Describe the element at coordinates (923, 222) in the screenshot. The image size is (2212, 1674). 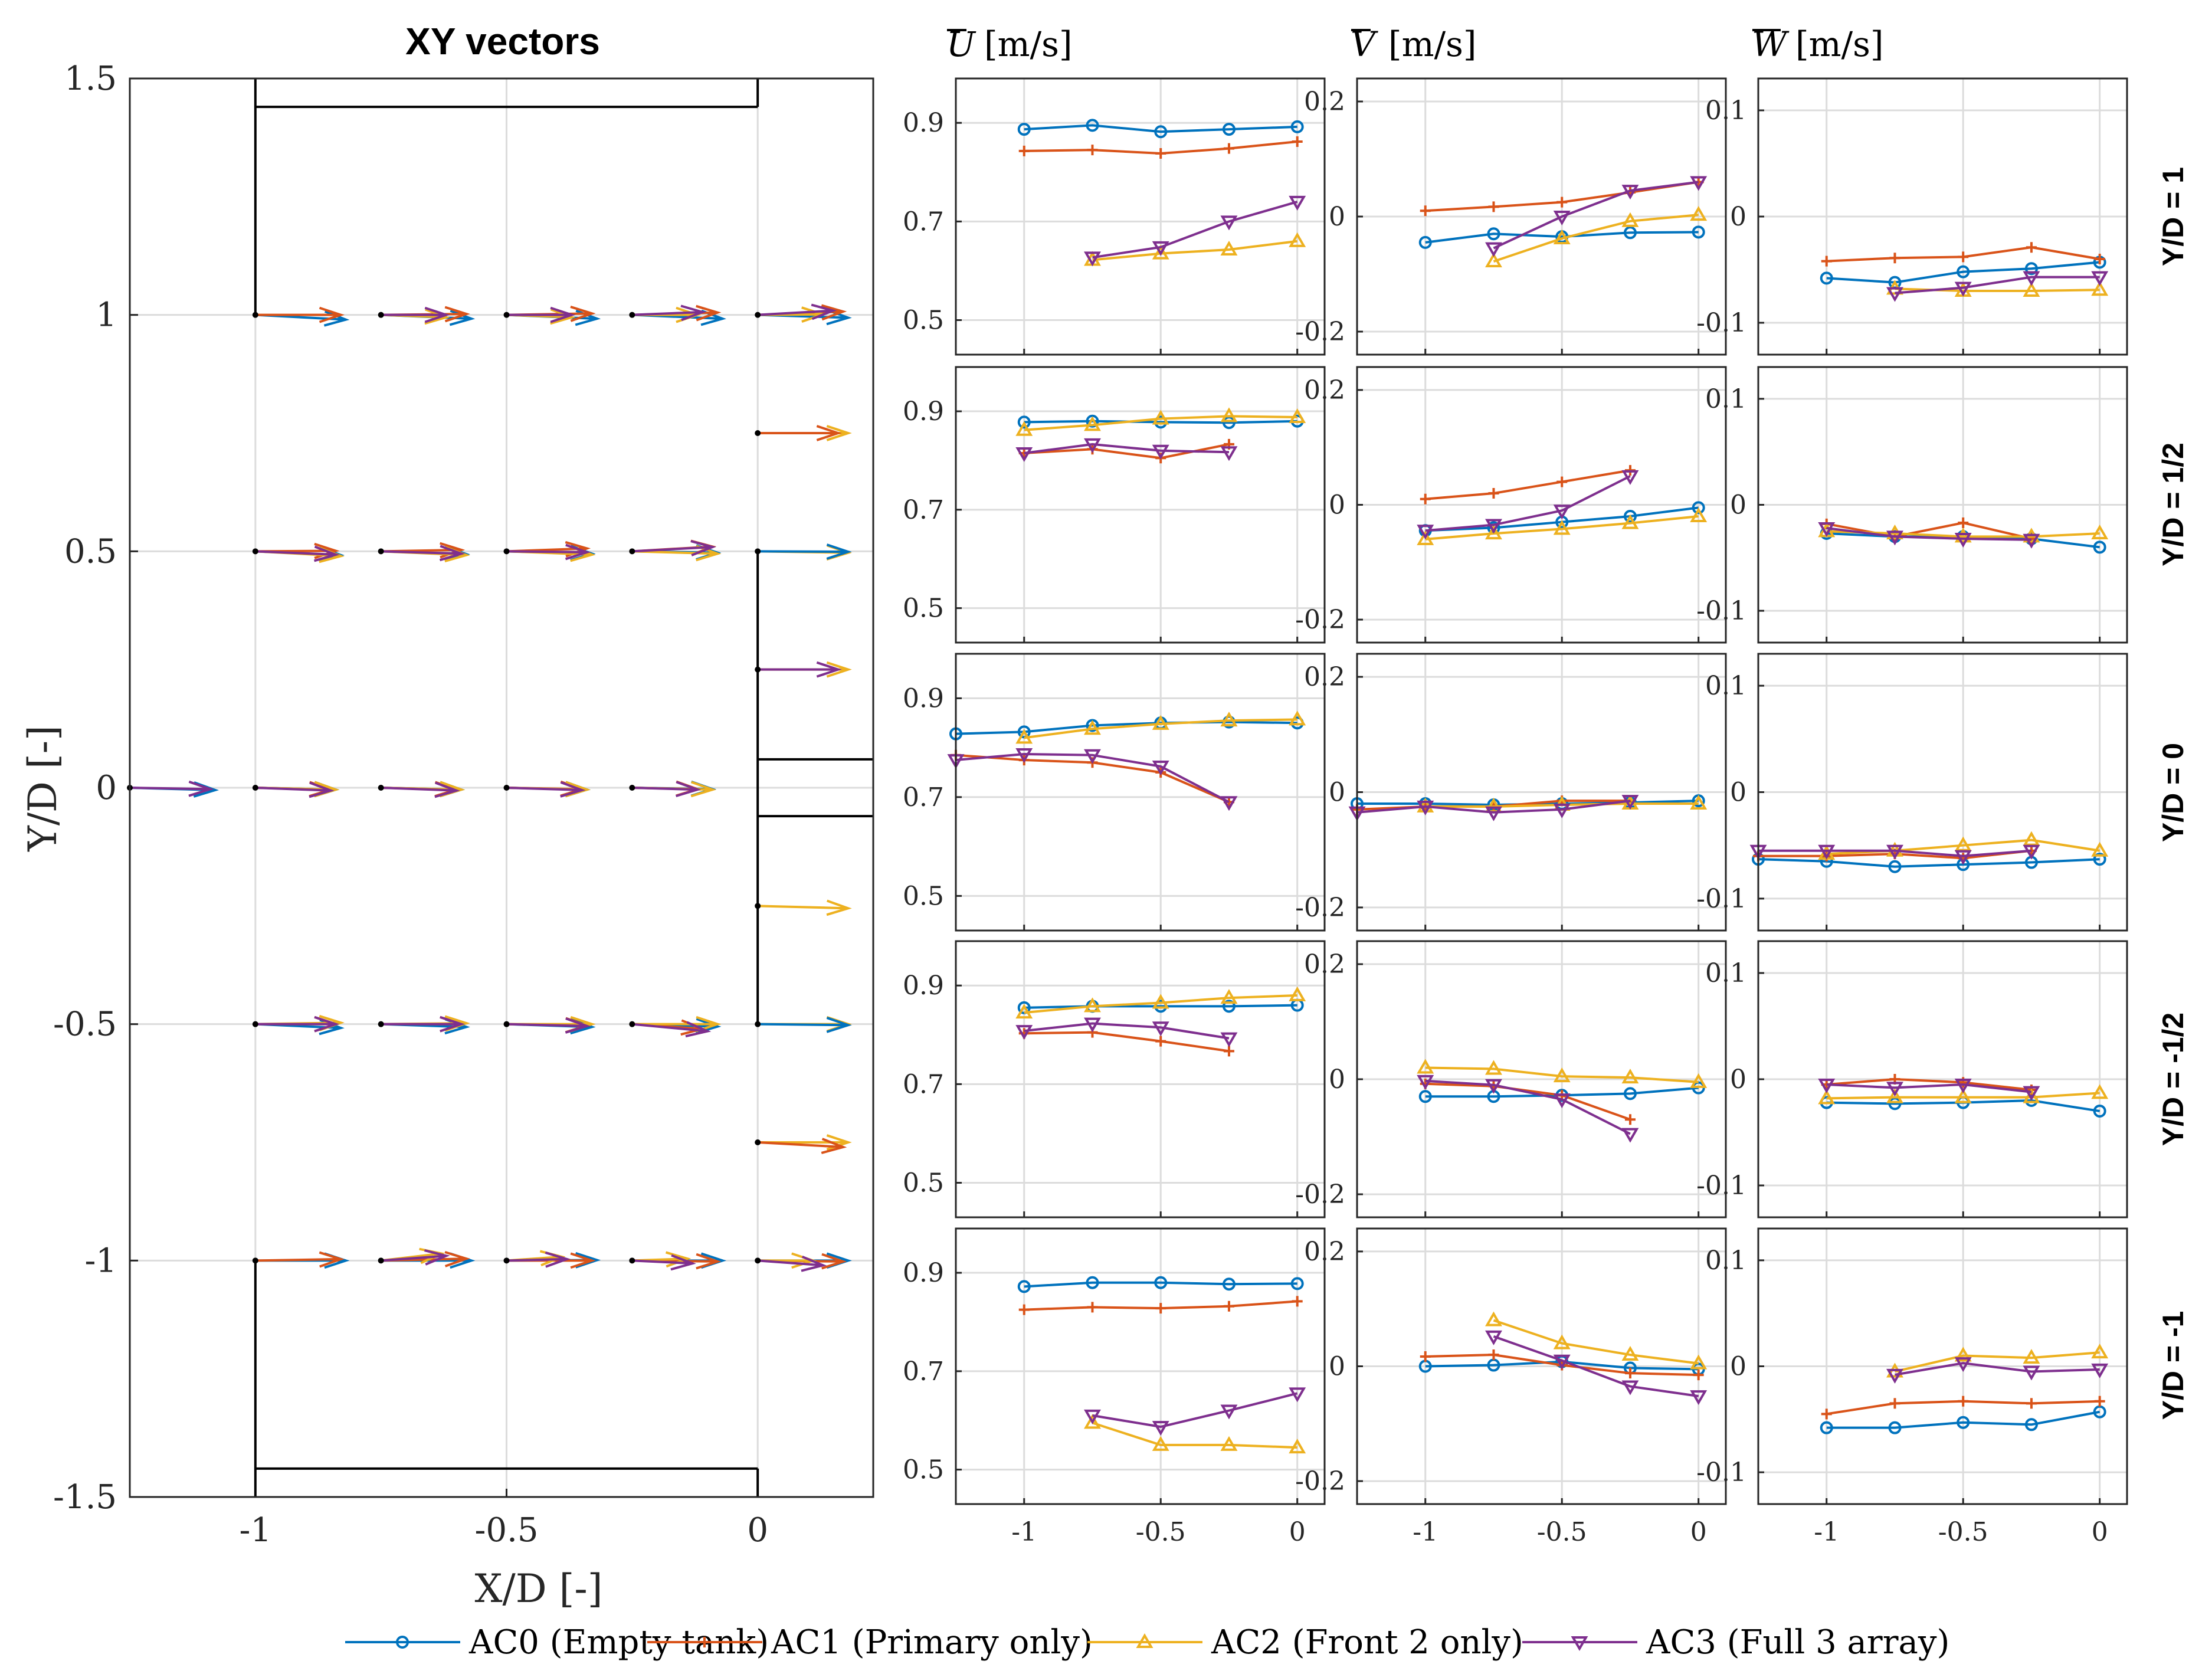
I see `ytick-label: 0.7` at that location.